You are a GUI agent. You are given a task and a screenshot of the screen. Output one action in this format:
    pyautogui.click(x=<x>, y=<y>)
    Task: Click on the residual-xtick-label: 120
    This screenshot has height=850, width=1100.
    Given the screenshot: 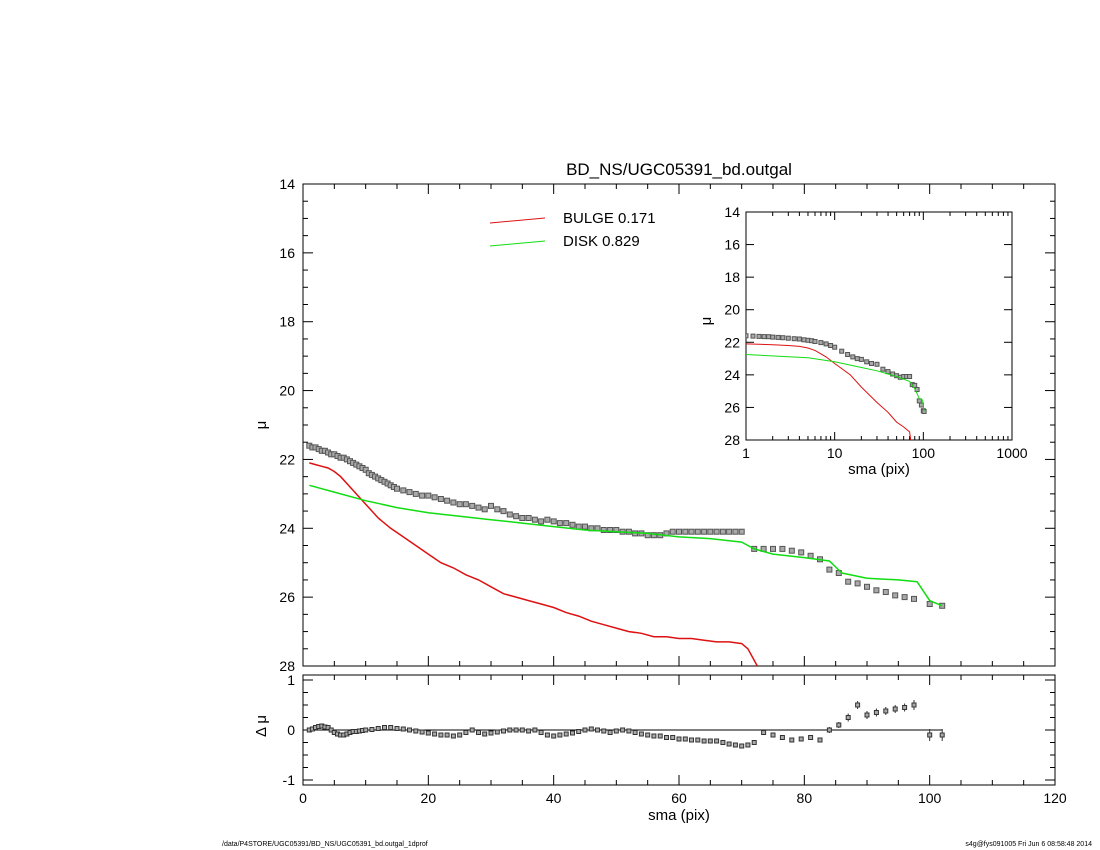 What is the action you would take?
    pyautogui.click(x=1055, y=798)
    